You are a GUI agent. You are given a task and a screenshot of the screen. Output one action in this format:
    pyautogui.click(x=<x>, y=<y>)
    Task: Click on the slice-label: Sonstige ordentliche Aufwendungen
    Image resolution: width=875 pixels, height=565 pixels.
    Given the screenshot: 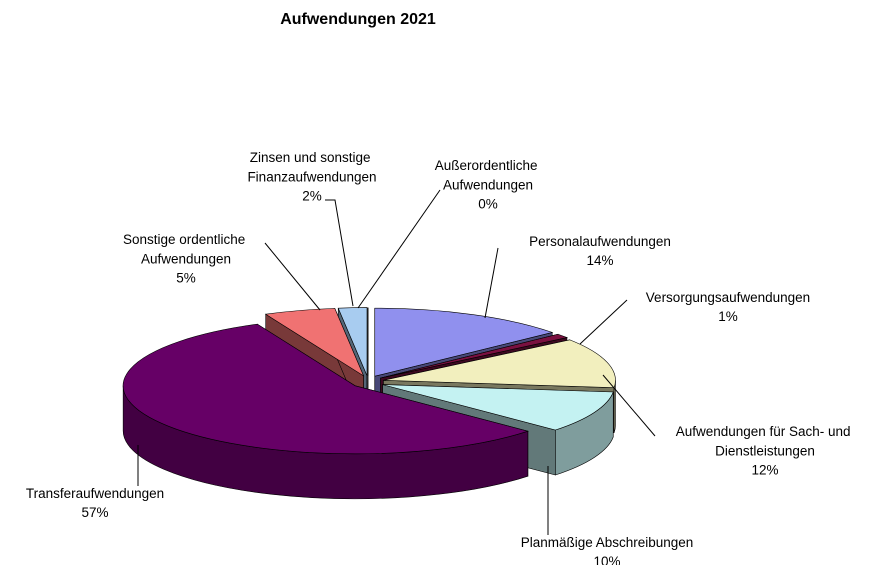 What is the action you would take?
    pyautogui.click(x=186, y=249)
    